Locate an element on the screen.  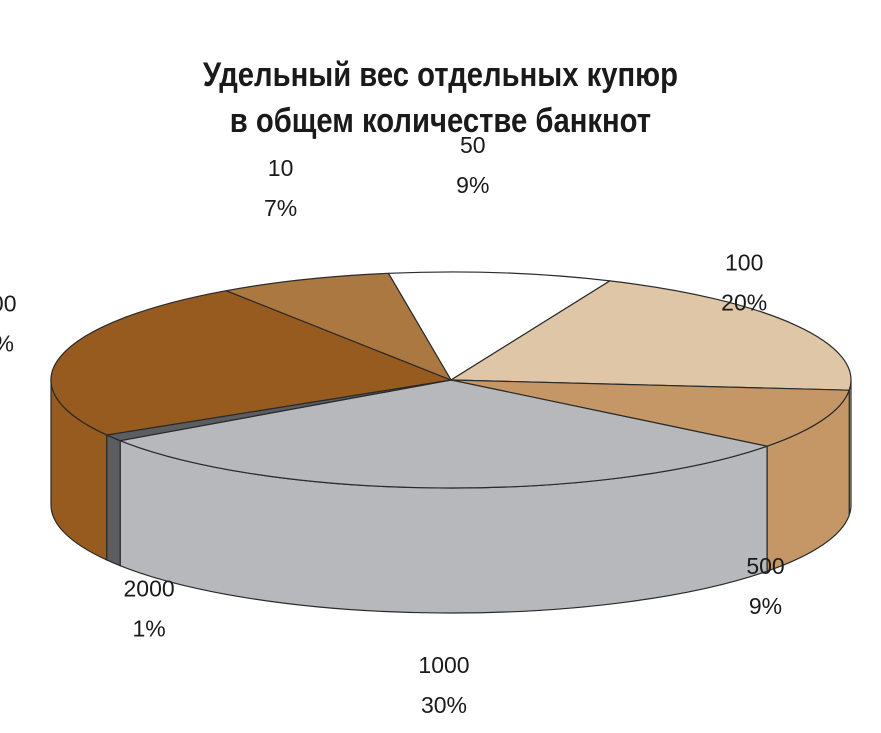
slice-value-label-5000: 24% is located at coordinates (7, 344).